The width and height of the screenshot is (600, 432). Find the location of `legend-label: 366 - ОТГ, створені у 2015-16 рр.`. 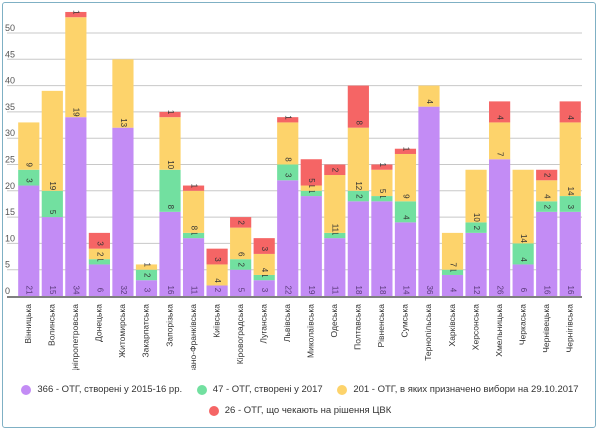

legend-label: 366 - ОТГ, створені у 2015-16 рр. is located at coordinates (110, 389).